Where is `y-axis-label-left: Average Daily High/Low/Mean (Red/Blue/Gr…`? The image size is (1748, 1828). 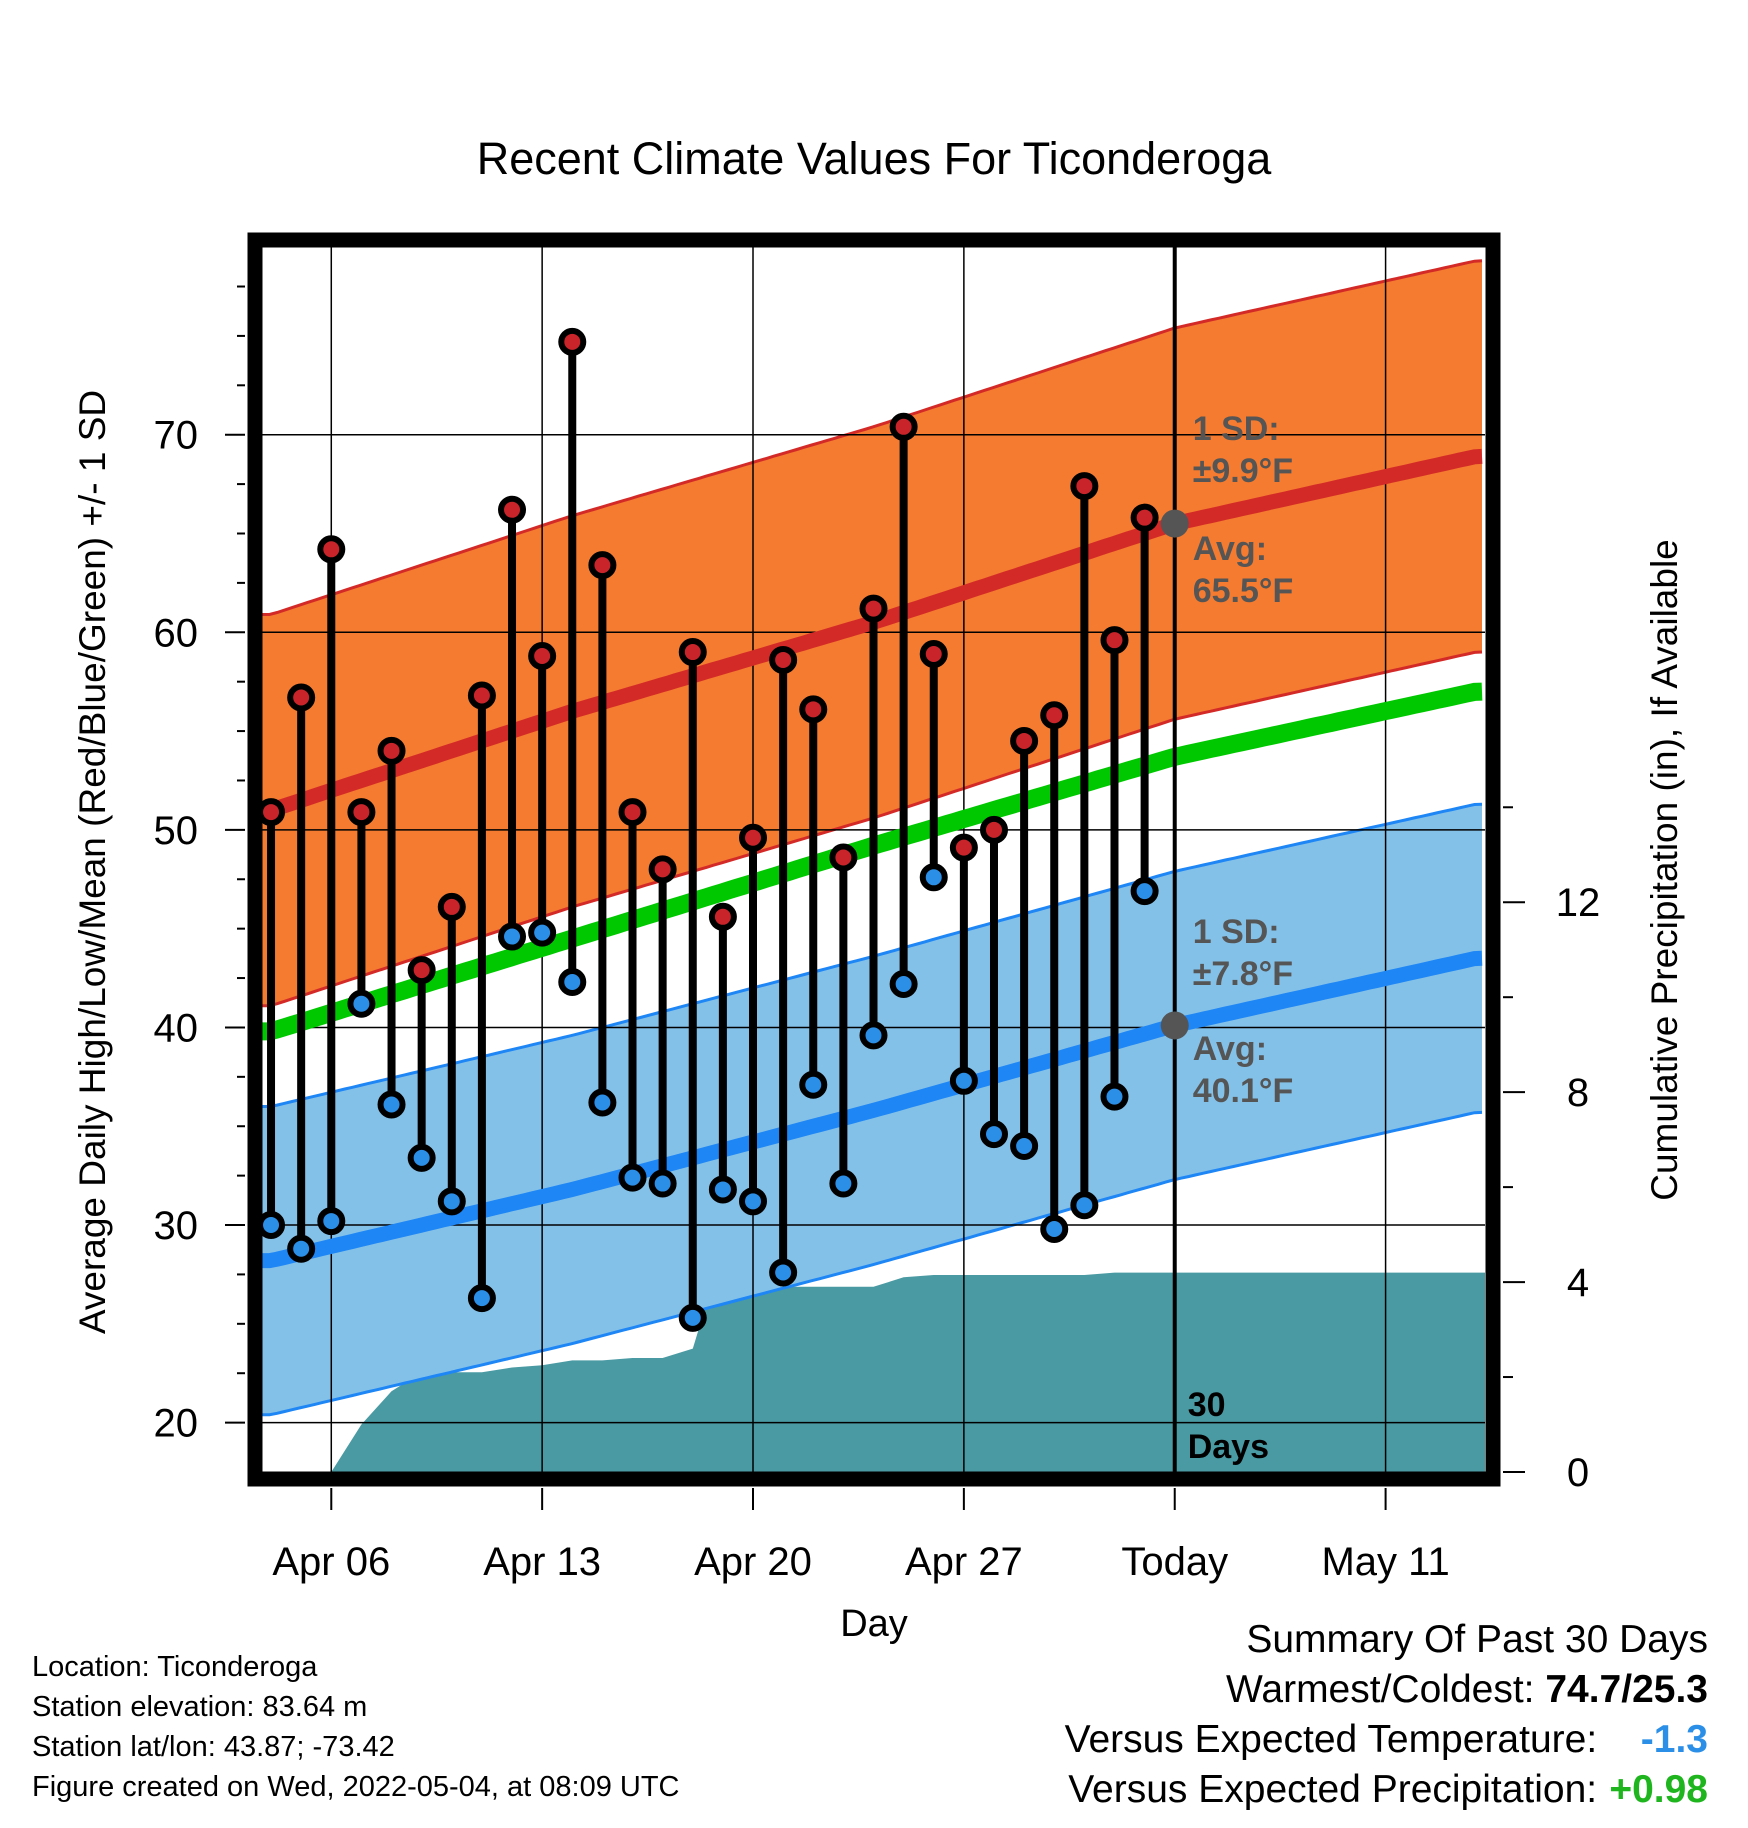 y-axis-label-left: Average Daily High/Low/Mean (Red/Blue/Gr… is located at coordinates (92, 862).